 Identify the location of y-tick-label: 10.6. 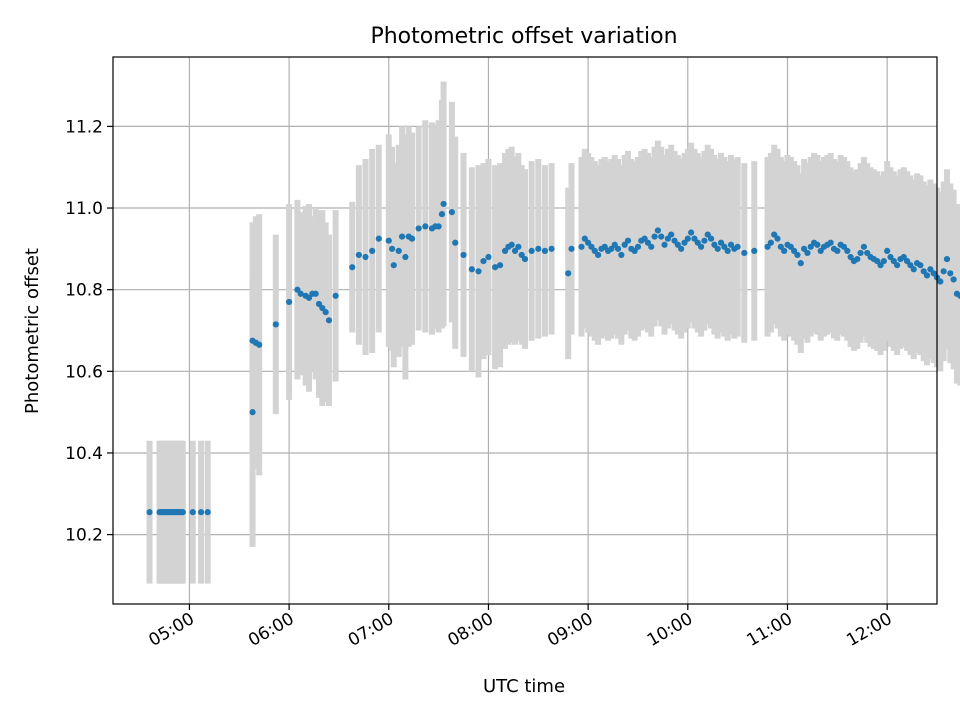
(84, 372).